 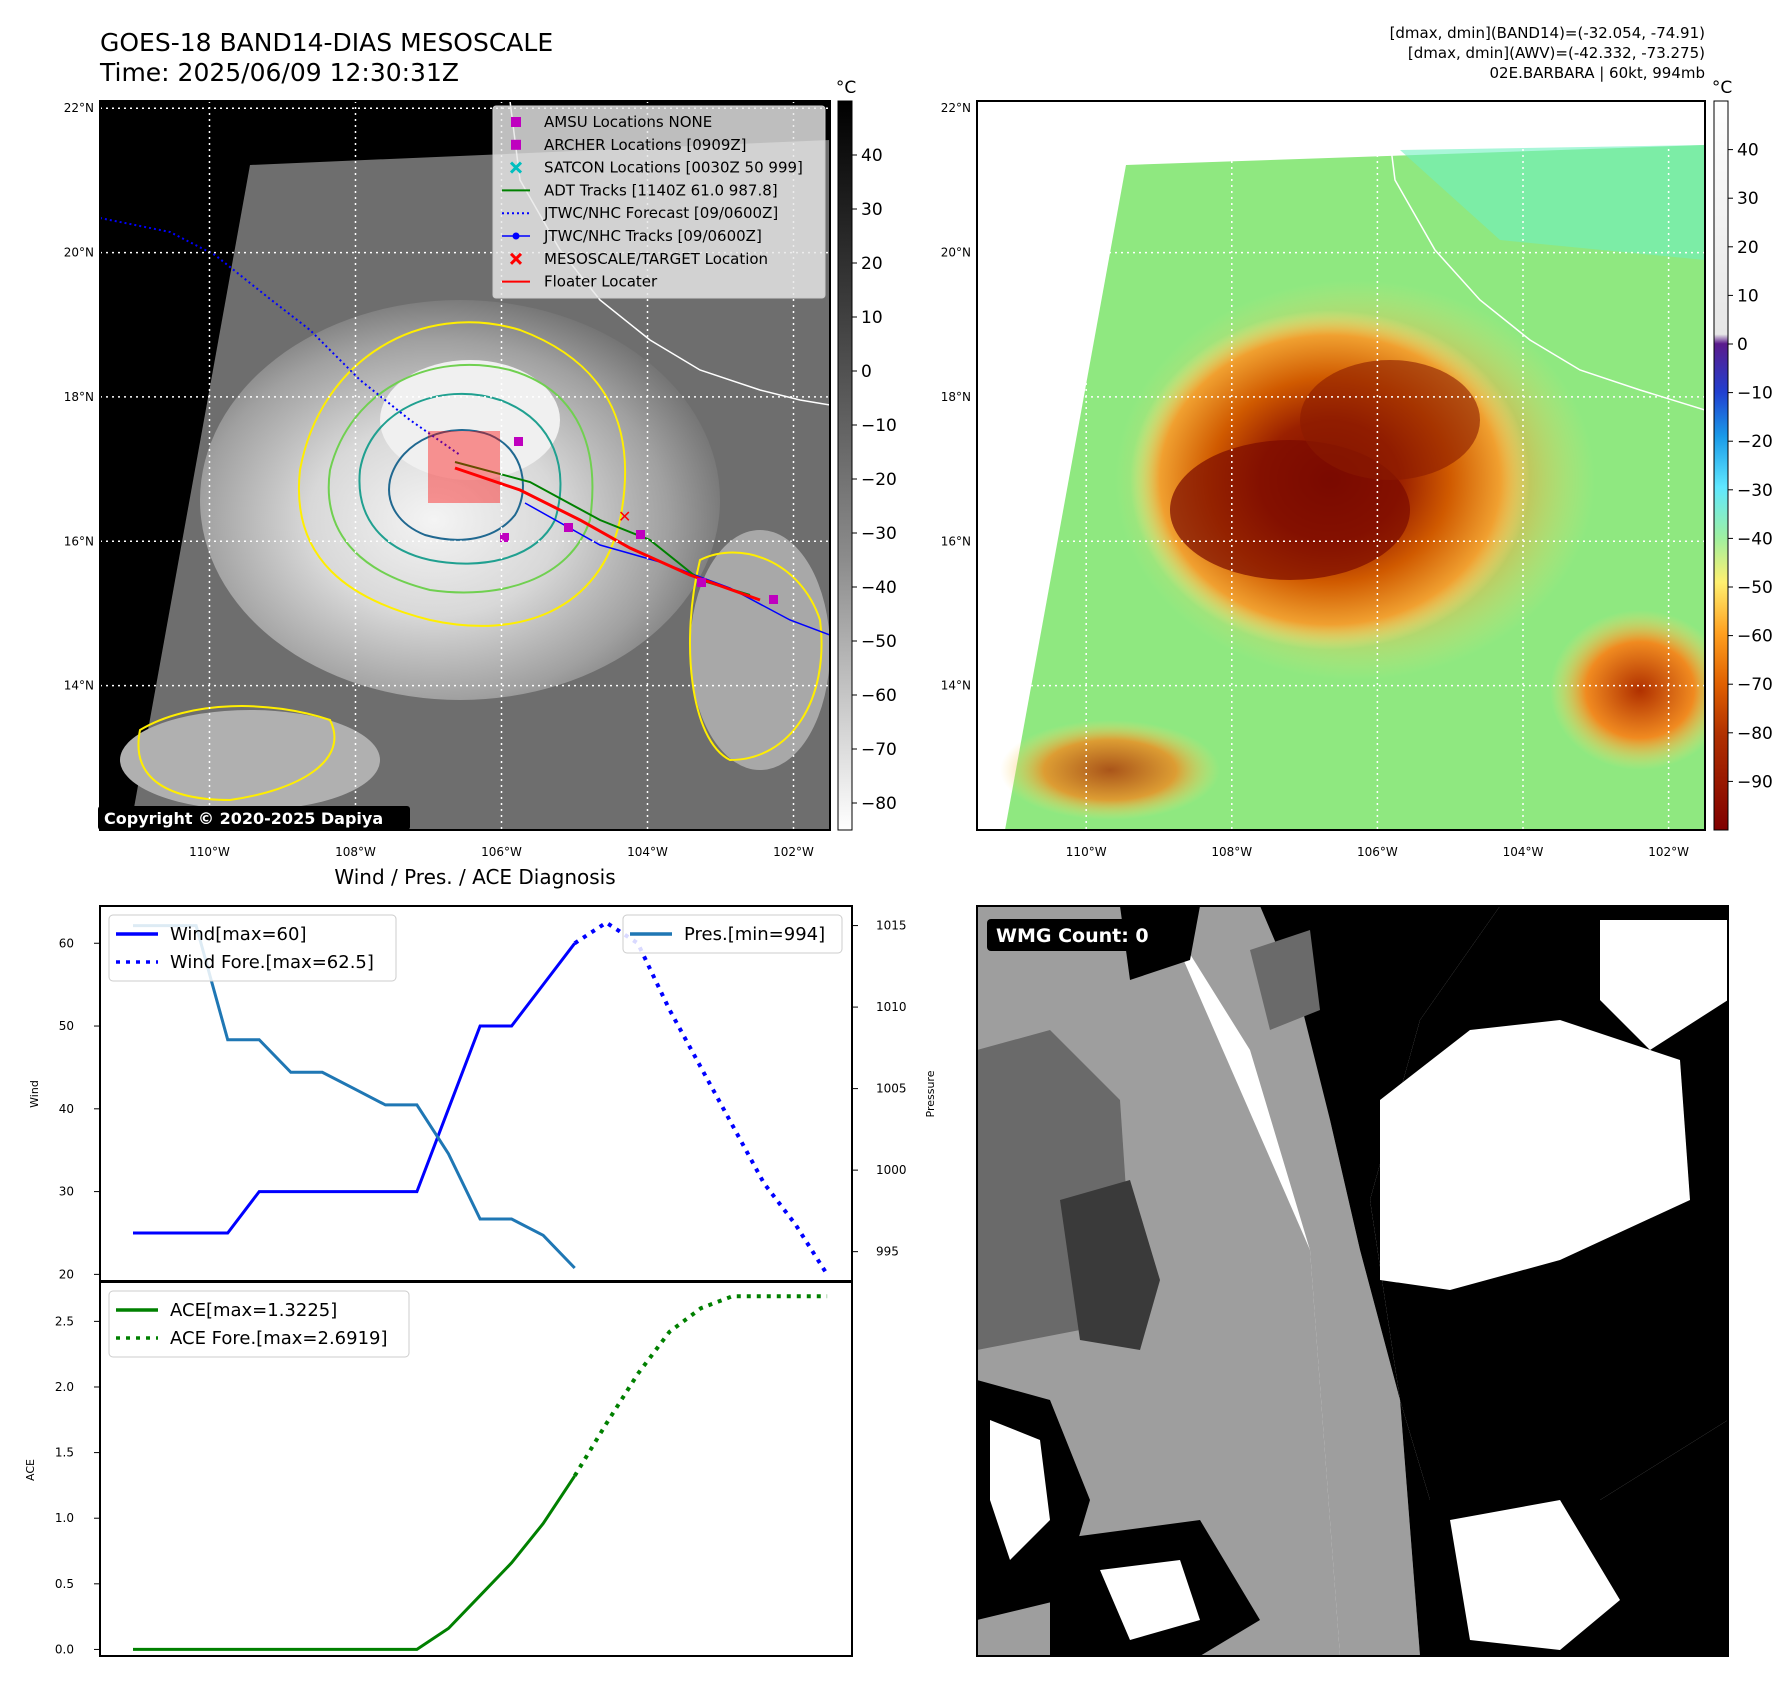 What do you see at coordinates (872, 264) in the screenshot?
I see `colorbar-tick-label: 20` at bounding box center [872, 264].